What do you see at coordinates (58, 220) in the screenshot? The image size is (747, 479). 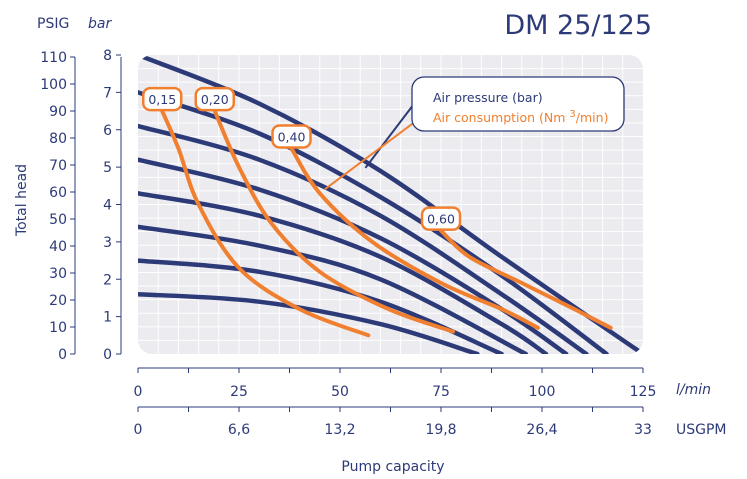 I see `psig-tick-label: 50` at bounding box center [58, 220].